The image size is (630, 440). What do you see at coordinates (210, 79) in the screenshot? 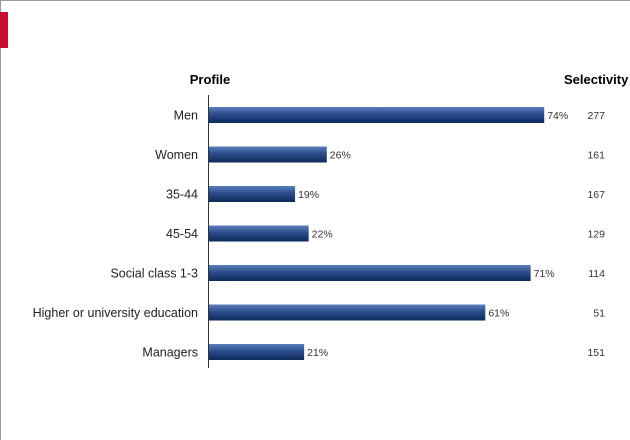
I see `profile-header: Profile` at bounding box center [210, 79].